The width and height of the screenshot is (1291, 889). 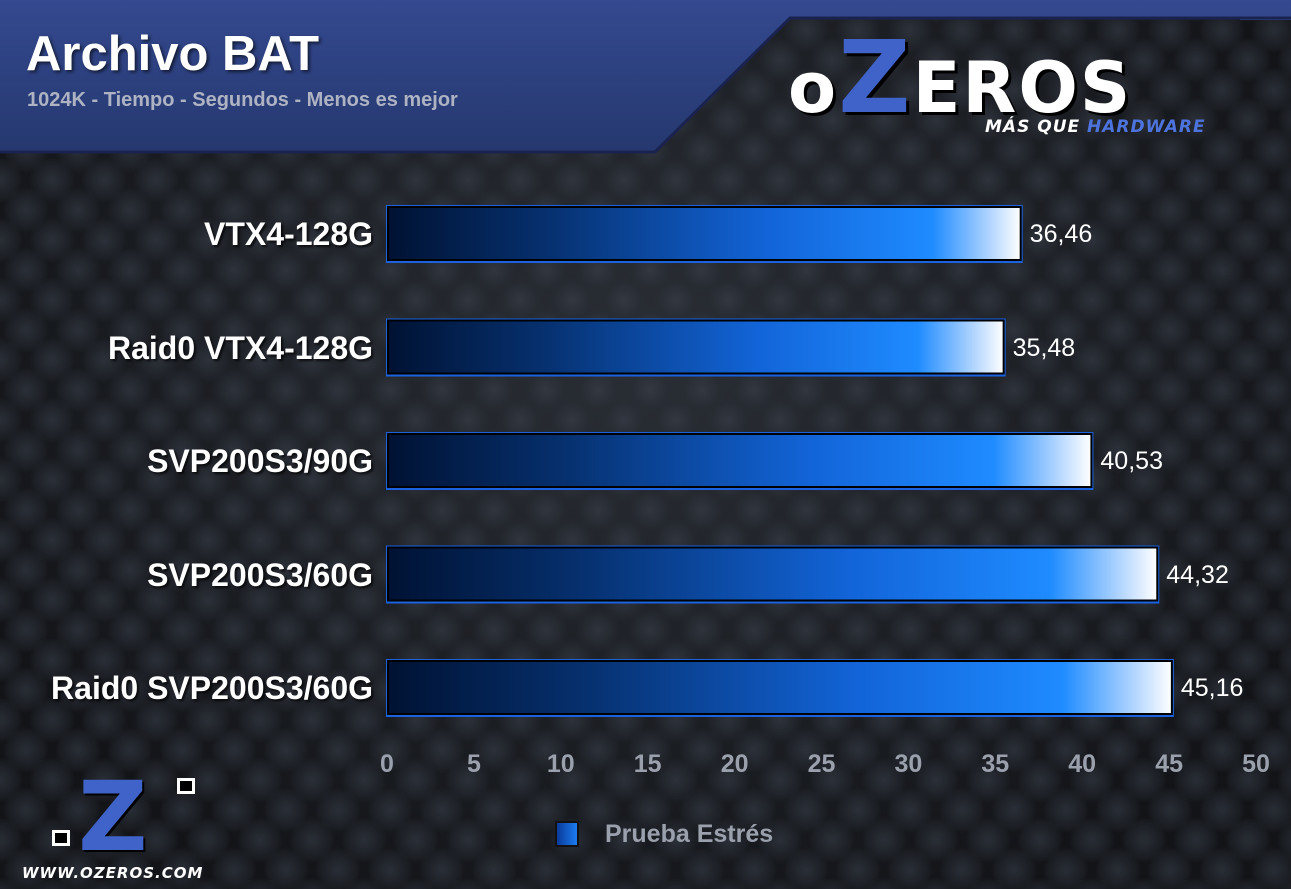 I want to click on category-label: VTX4-128G, so click(x=288, y=234).